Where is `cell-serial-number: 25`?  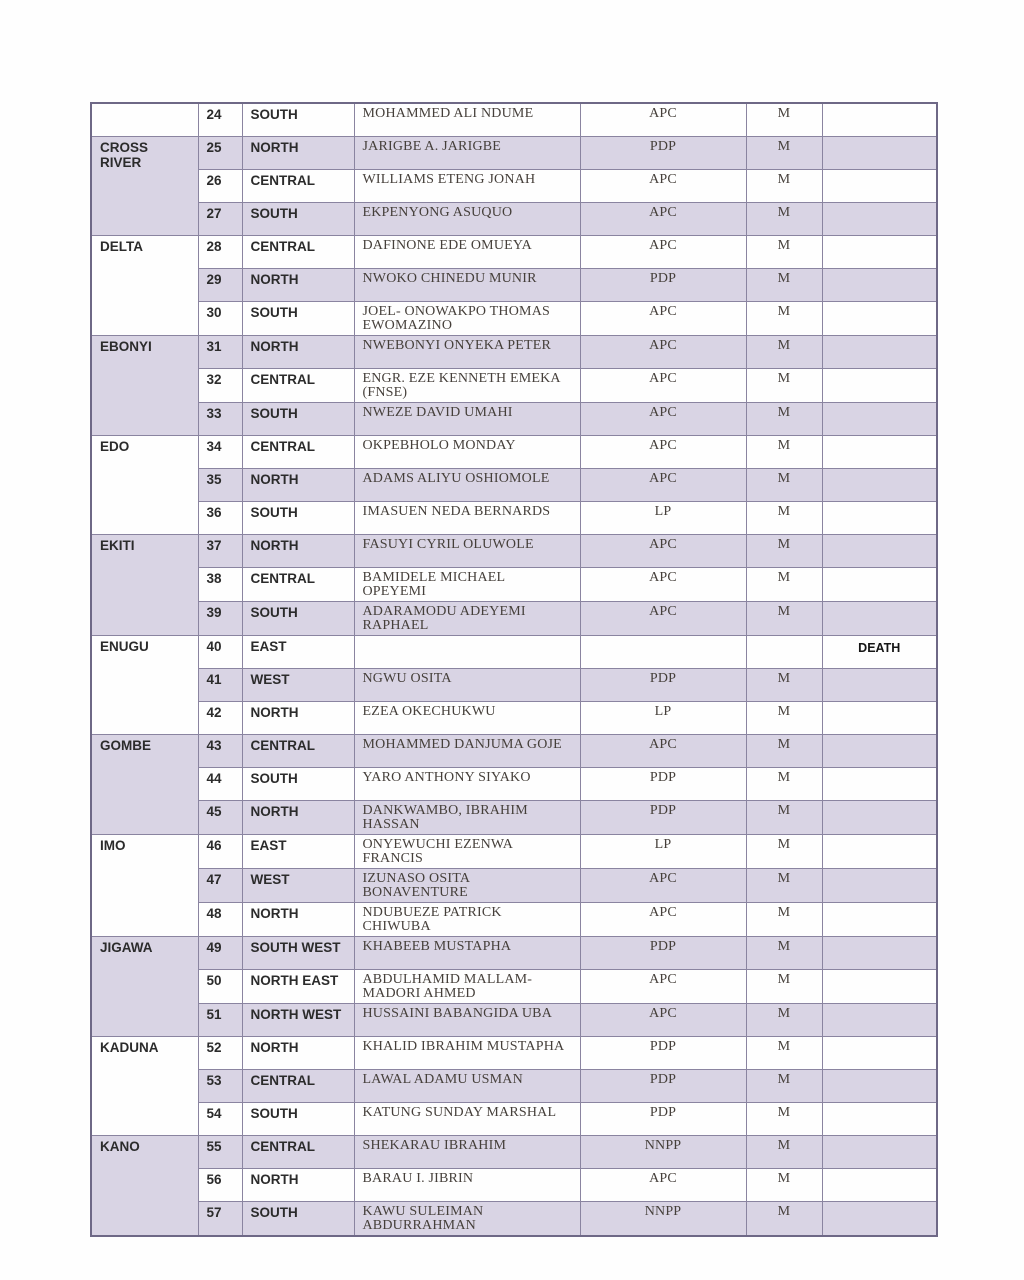
cell-serial-number: 25 is located at coordinates (220, 152).